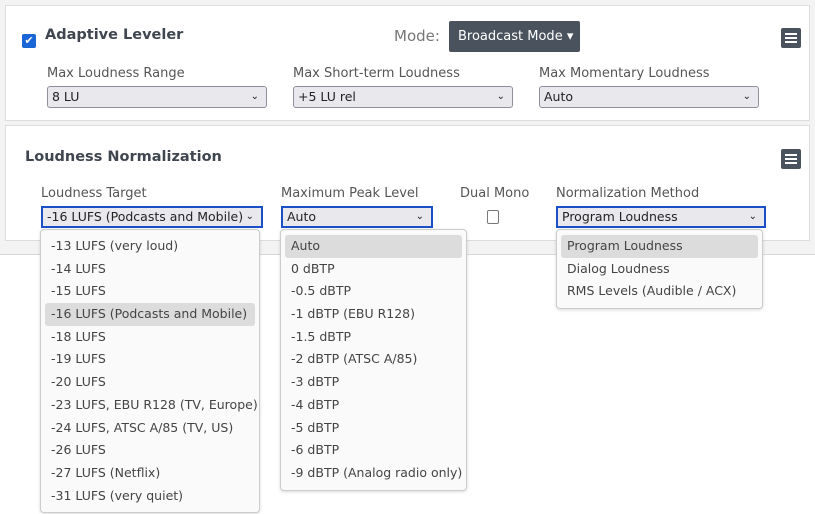  What do you see at coordinates (661, 217) in the screenshot?
I see `normalization-method-select: Program Loudness ⌄` at bounding box center [661, 217].